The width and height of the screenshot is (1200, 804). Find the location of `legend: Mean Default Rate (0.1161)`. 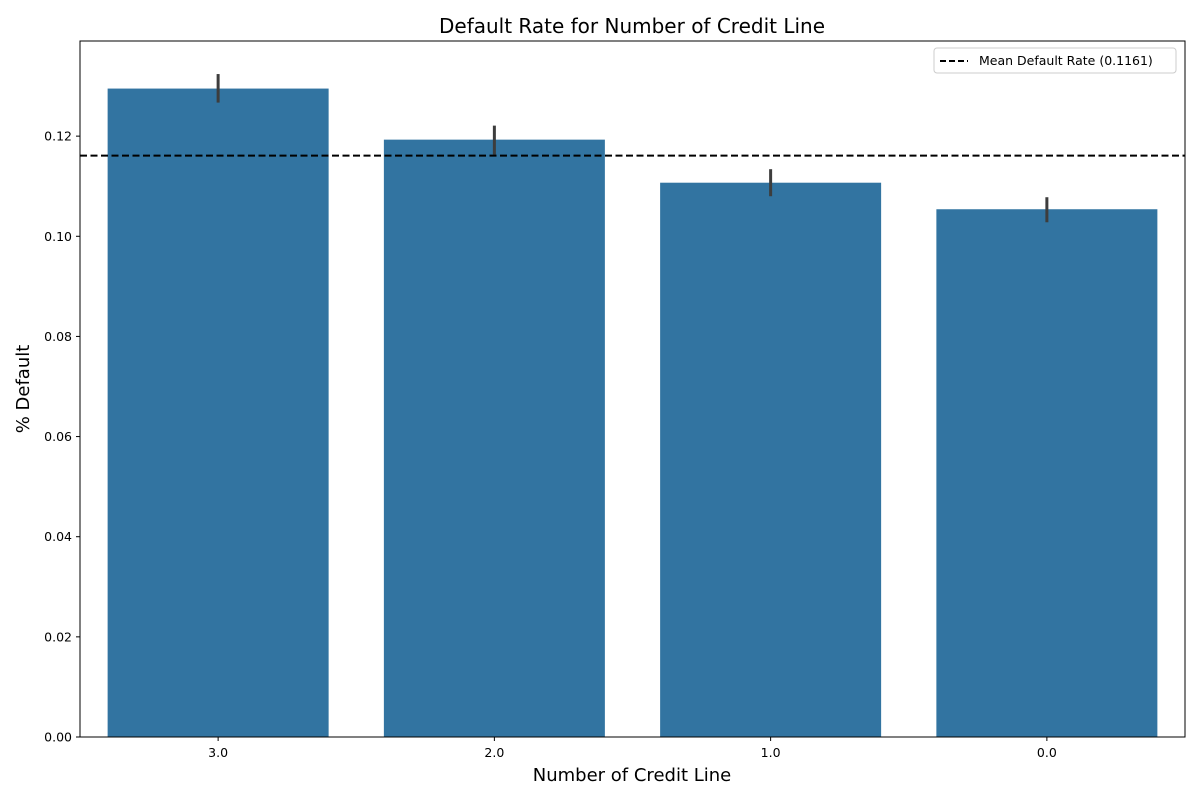

legend: Mean Default Rate (0.1161) is located at coordinates (1055, 60).